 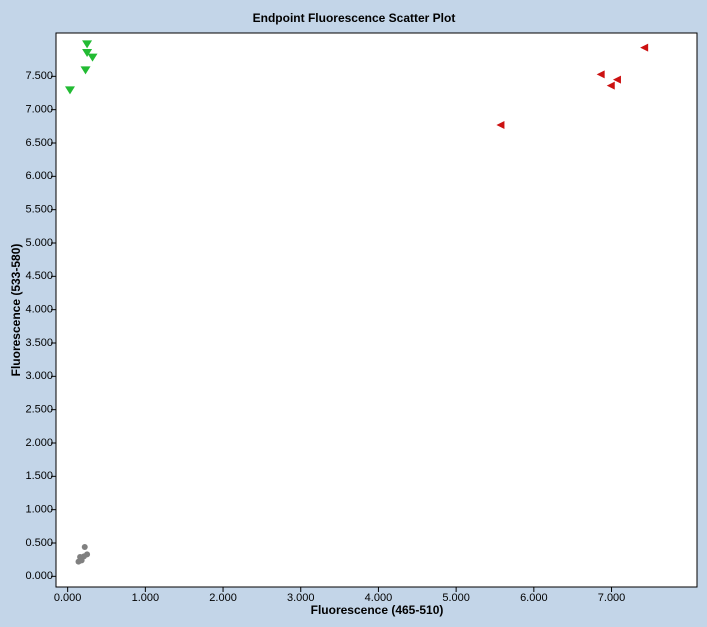 I want to click on y-tick-label: 3.000, so click(x=39, y=376).